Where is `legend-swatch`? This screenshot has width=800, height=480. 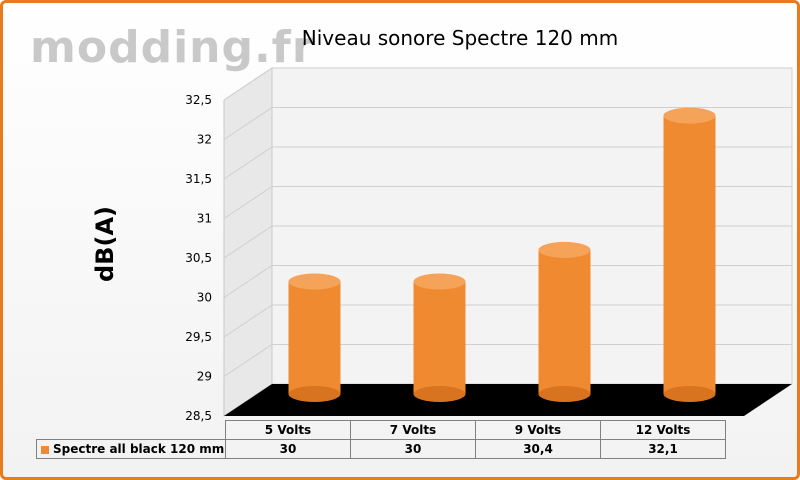
legend-swatch is located at coordinates (45, 449).